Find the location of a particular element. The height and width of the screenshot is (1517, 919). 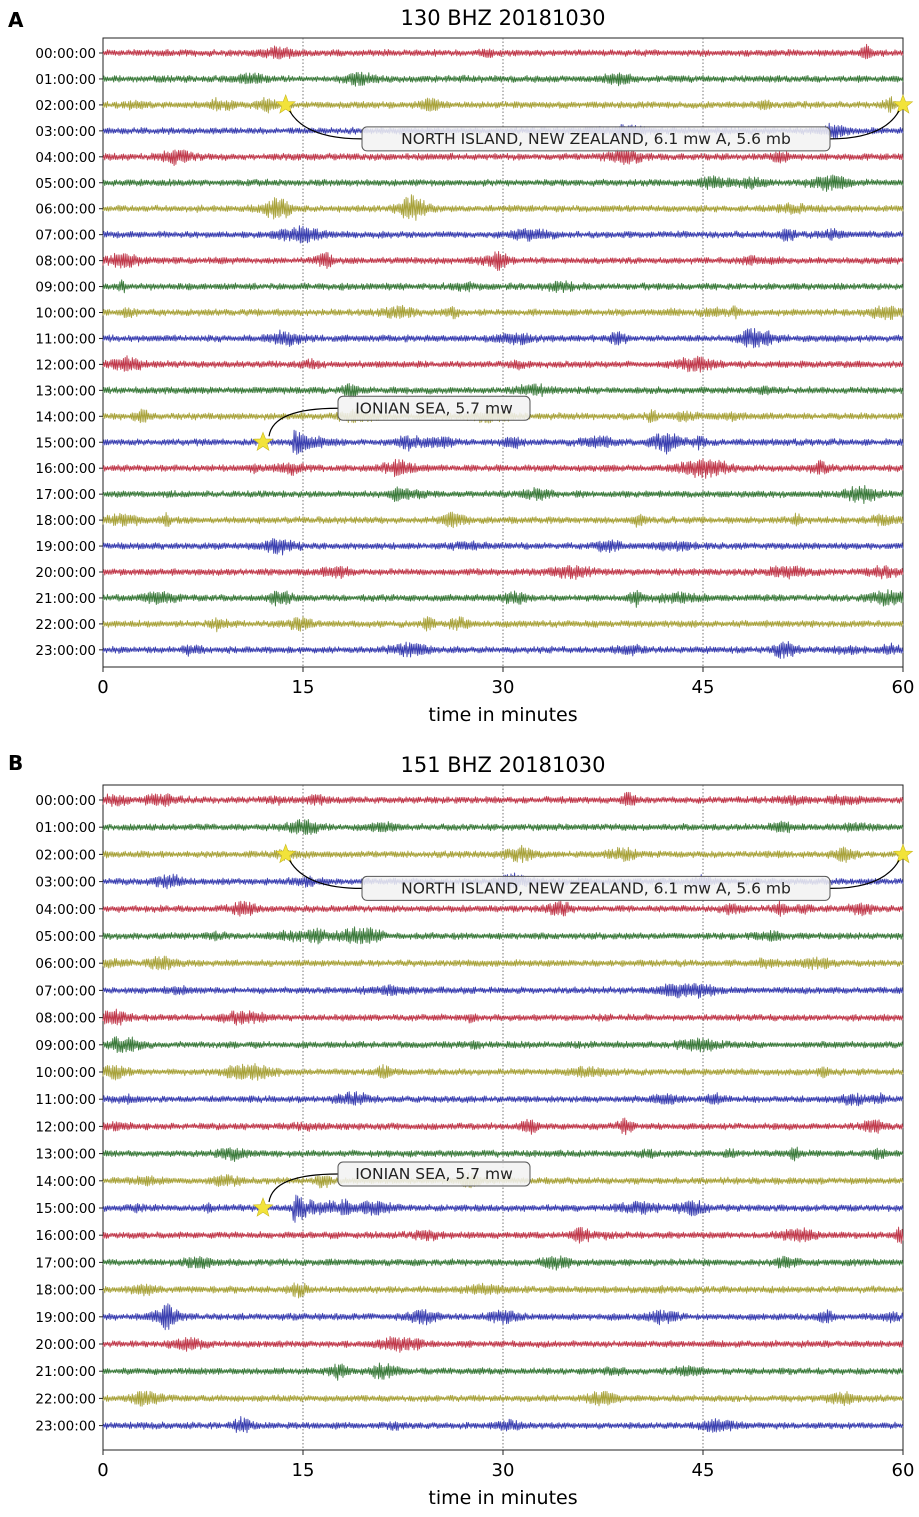

y-tick-label: 06:00:00 is located at coordinates (65, 210).